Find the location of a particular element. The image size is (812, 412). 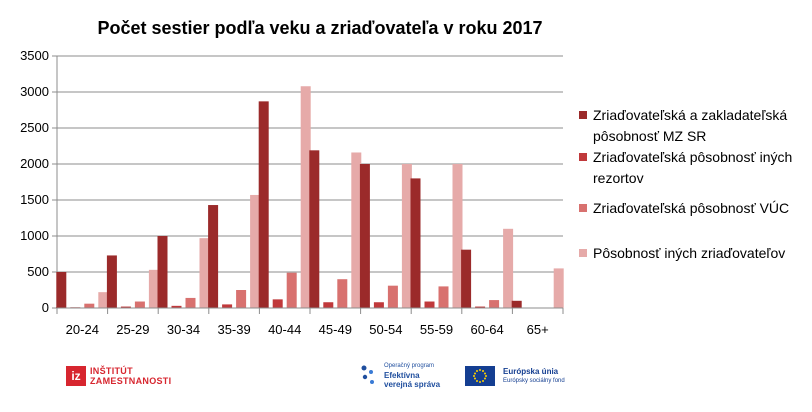

x-tick-label: 35-39 is located at coordinates (233, 329).